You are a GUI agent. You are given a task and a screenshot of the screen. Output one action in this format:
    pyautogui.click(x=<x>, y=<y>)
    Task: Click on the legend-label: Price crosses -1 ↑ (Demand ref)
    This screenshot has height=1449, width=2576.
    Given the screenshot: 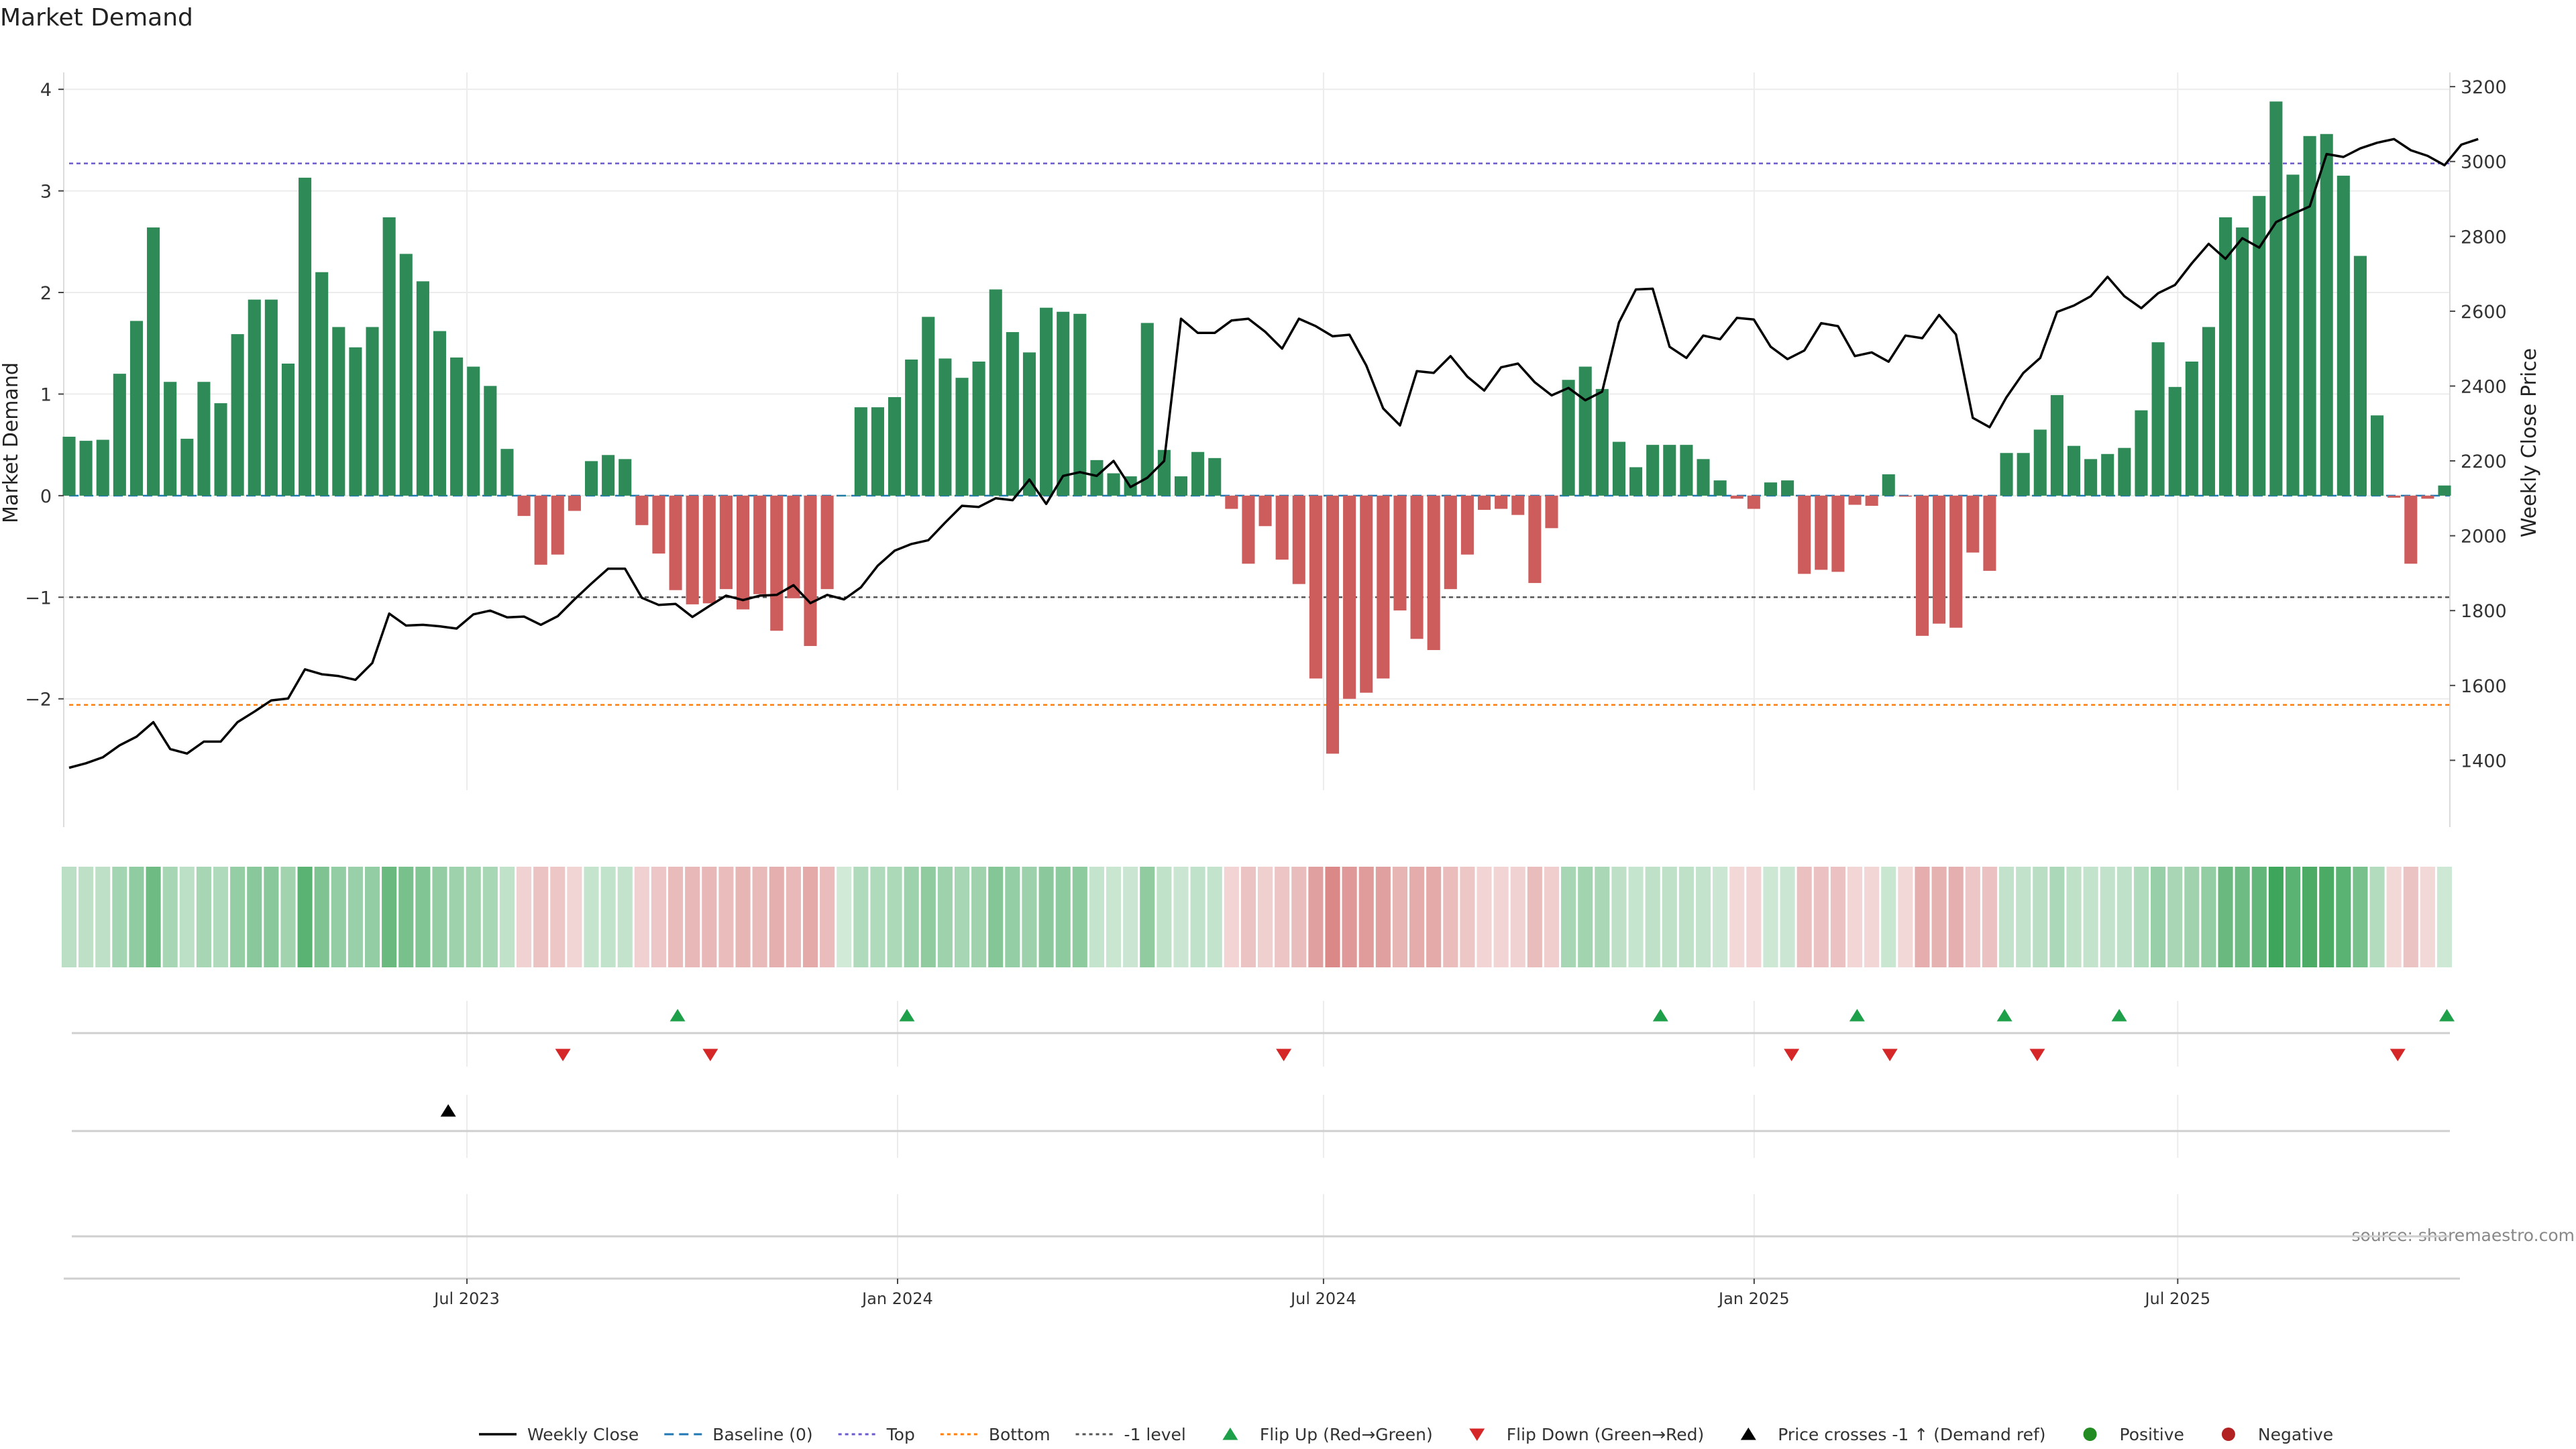 What is the action you would take?
    pyautogui.click(x=1911, y=1434)
    